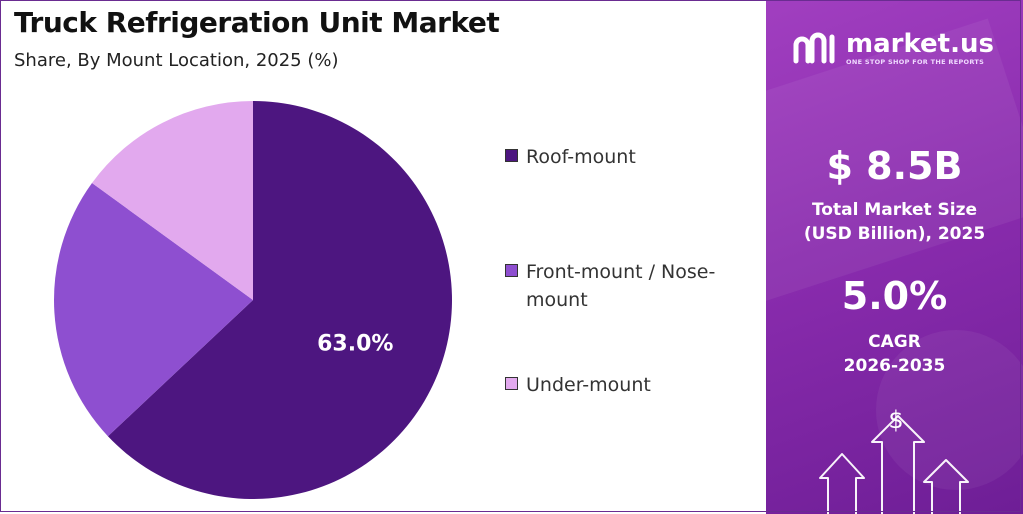 The image size is (1023, 514). What do you see at coordinates (633, 286) in the screenshot?
I see `legend-label-front-mount: Front-mount / Nose- mount` at bounding box center [633, 286].